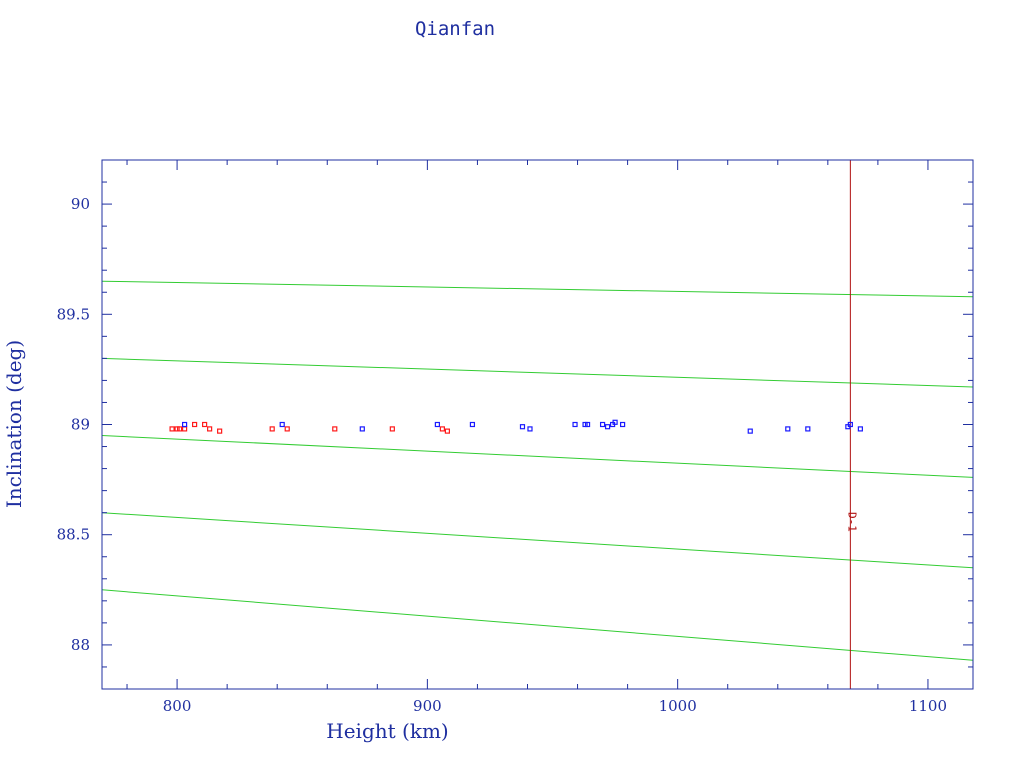 This screenshot has width=1024, height=768. Describe the element at coordinates (177, 706) in the screenshot. I see `x-tick-label-800: 800` at that location.